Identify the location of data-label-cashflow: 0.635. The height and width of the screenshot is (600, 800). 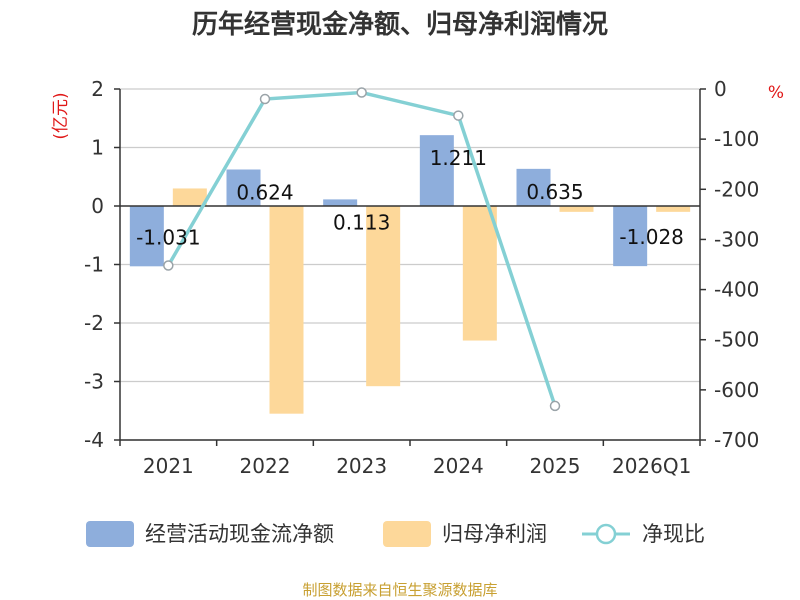
(554, 192).